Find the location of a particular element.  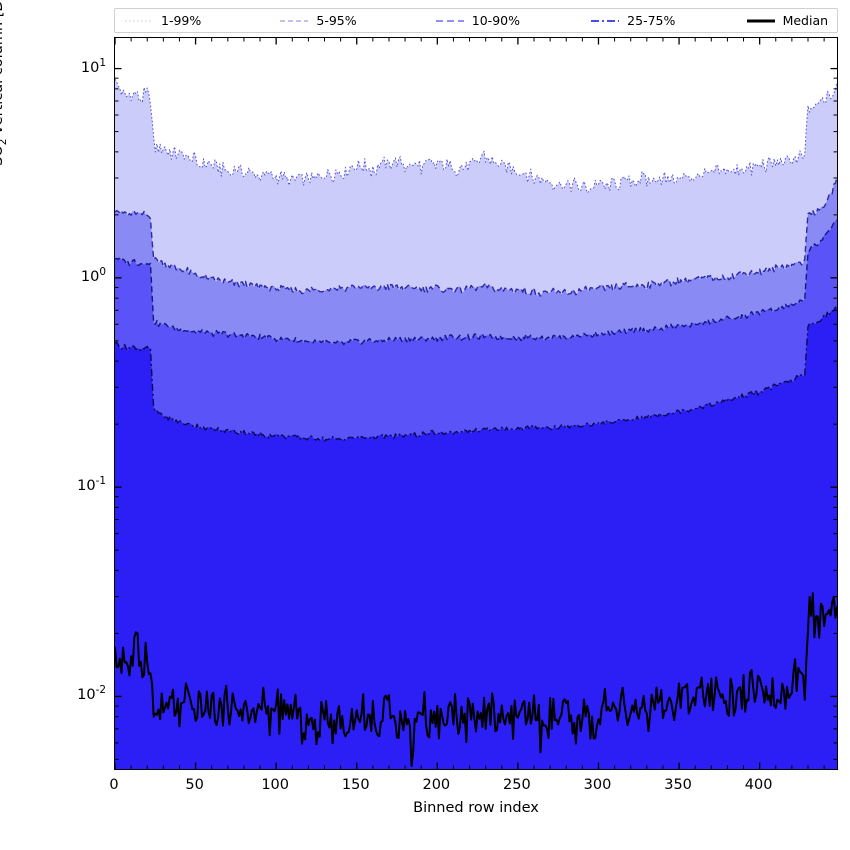

band-edge-1to99 is located at coordinates (476, 136).